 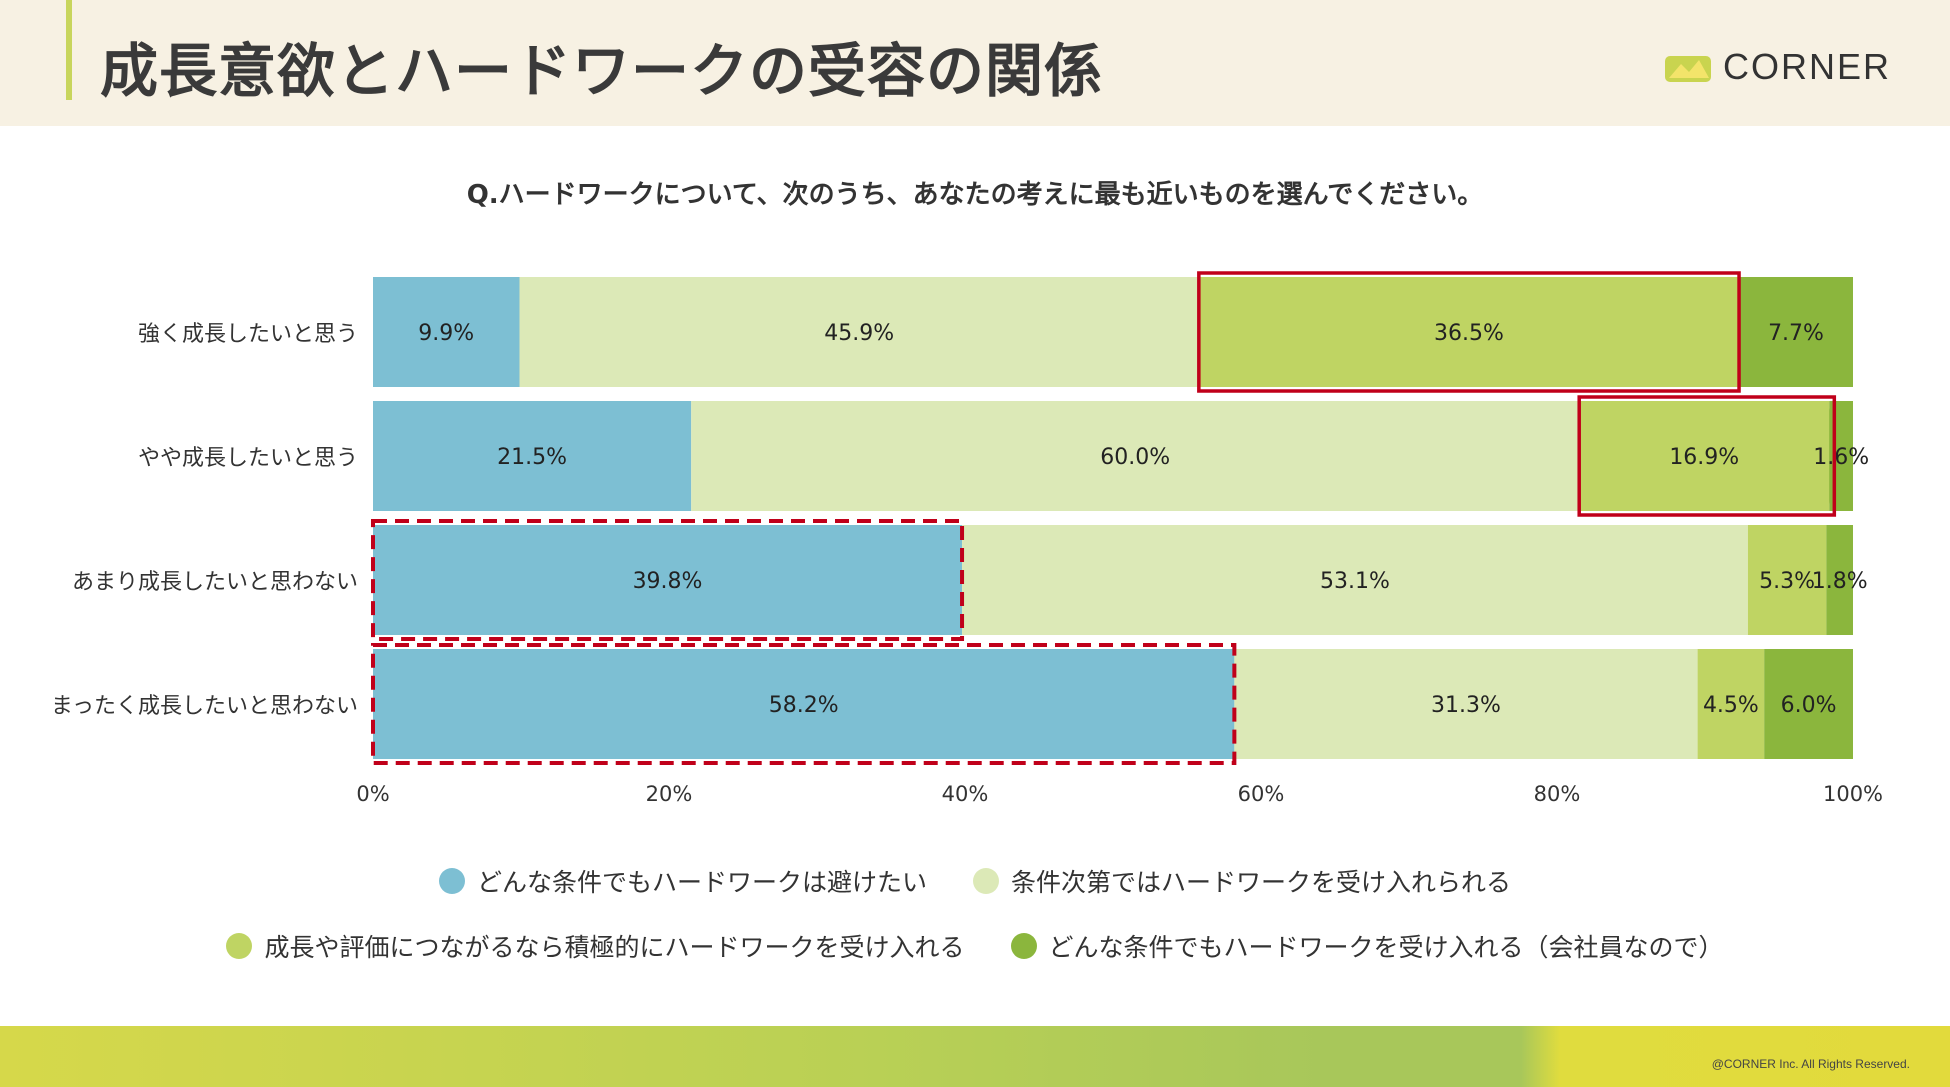 I want to click on data-label-conditional: 60.0%, so click(x=1135, y=457).